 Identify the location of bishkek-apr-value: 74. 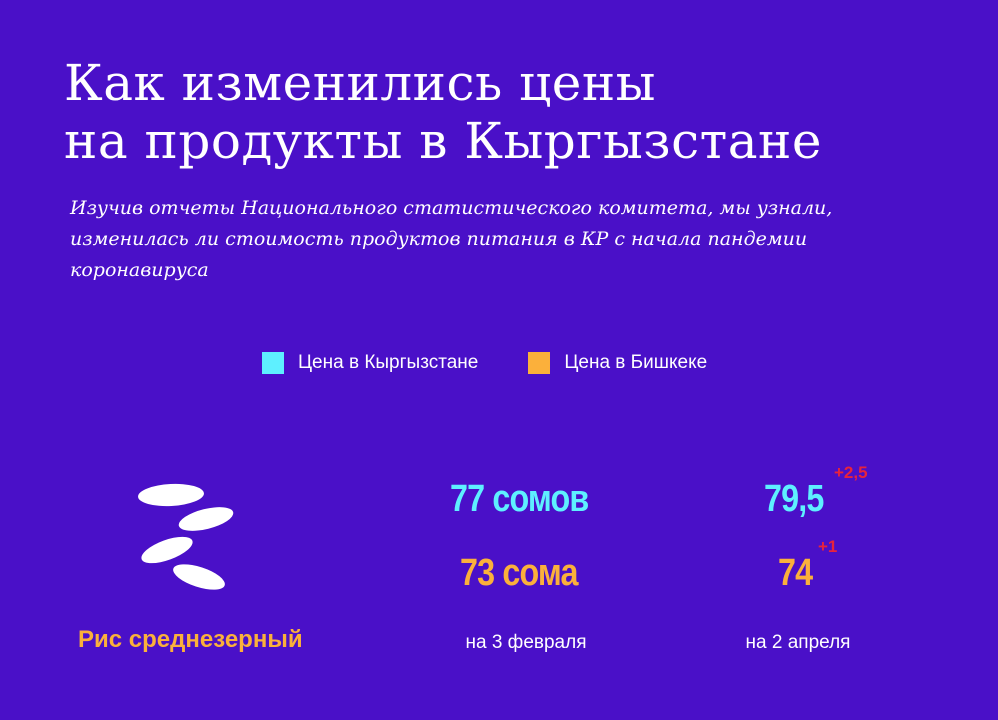
(795, 573).